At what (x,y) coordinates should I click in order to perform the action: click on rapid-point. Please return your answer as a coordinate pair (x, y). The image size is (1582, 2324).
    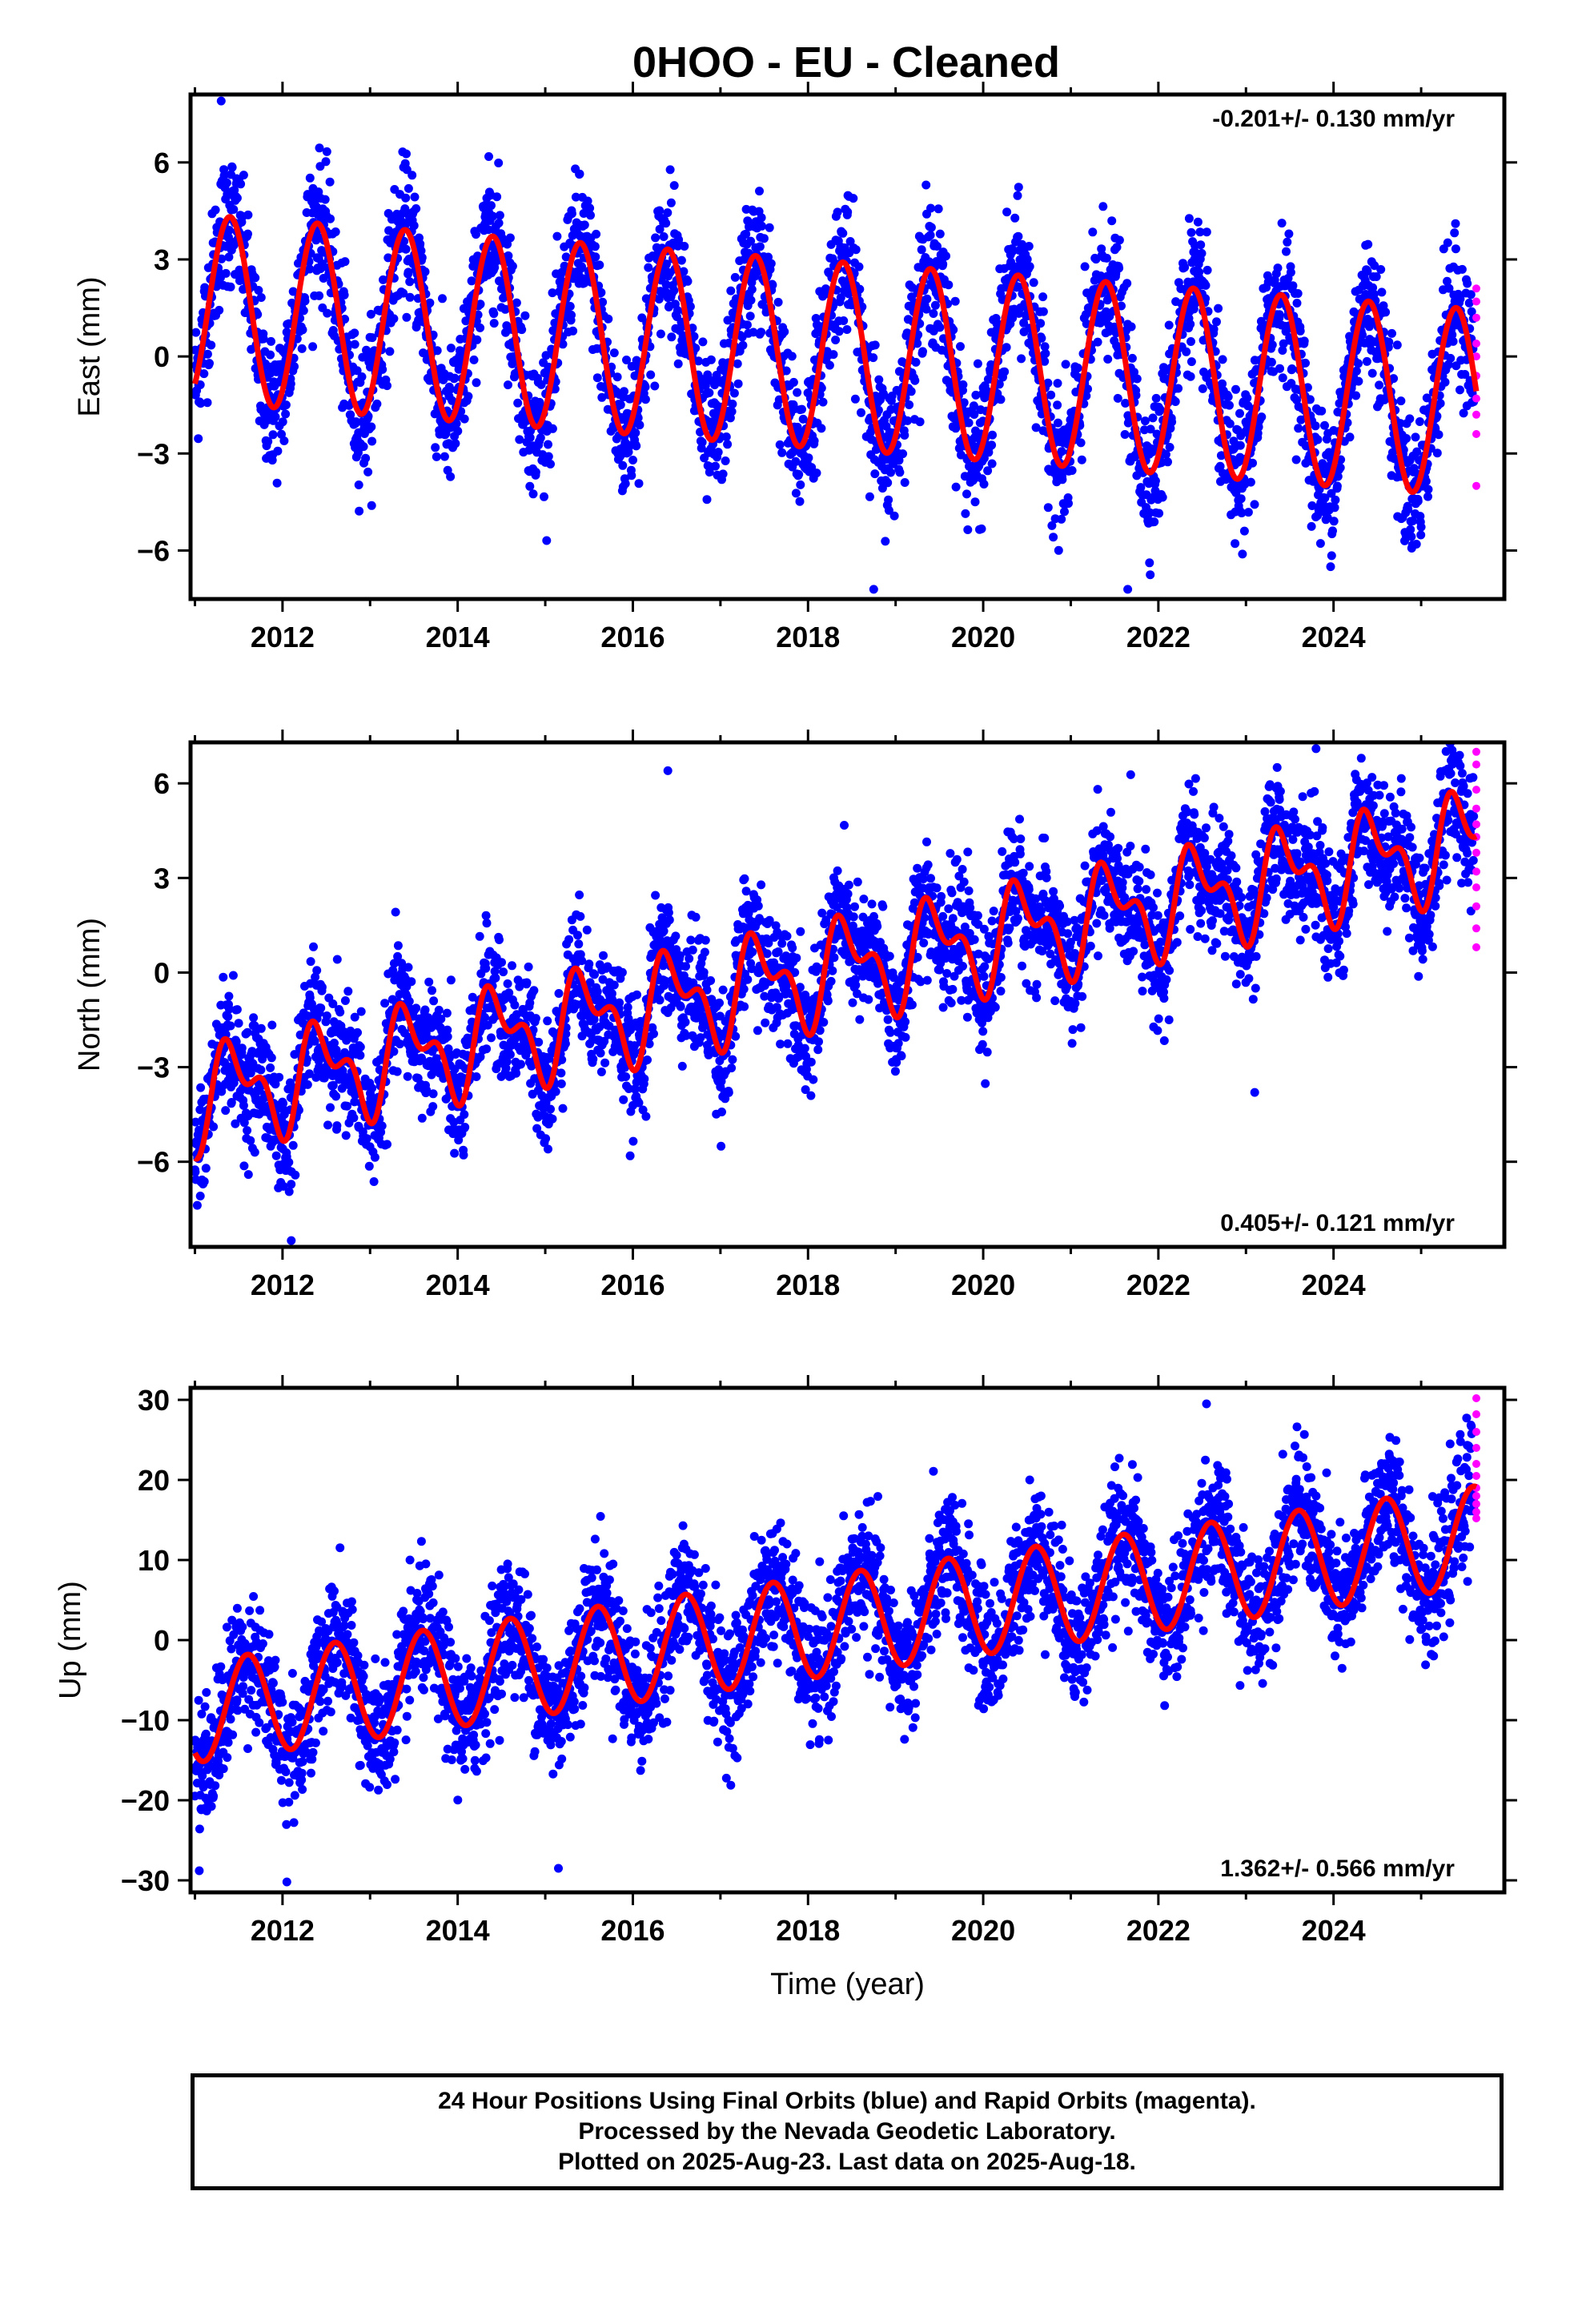
    Looking at the image, I should click on (1476, 288).